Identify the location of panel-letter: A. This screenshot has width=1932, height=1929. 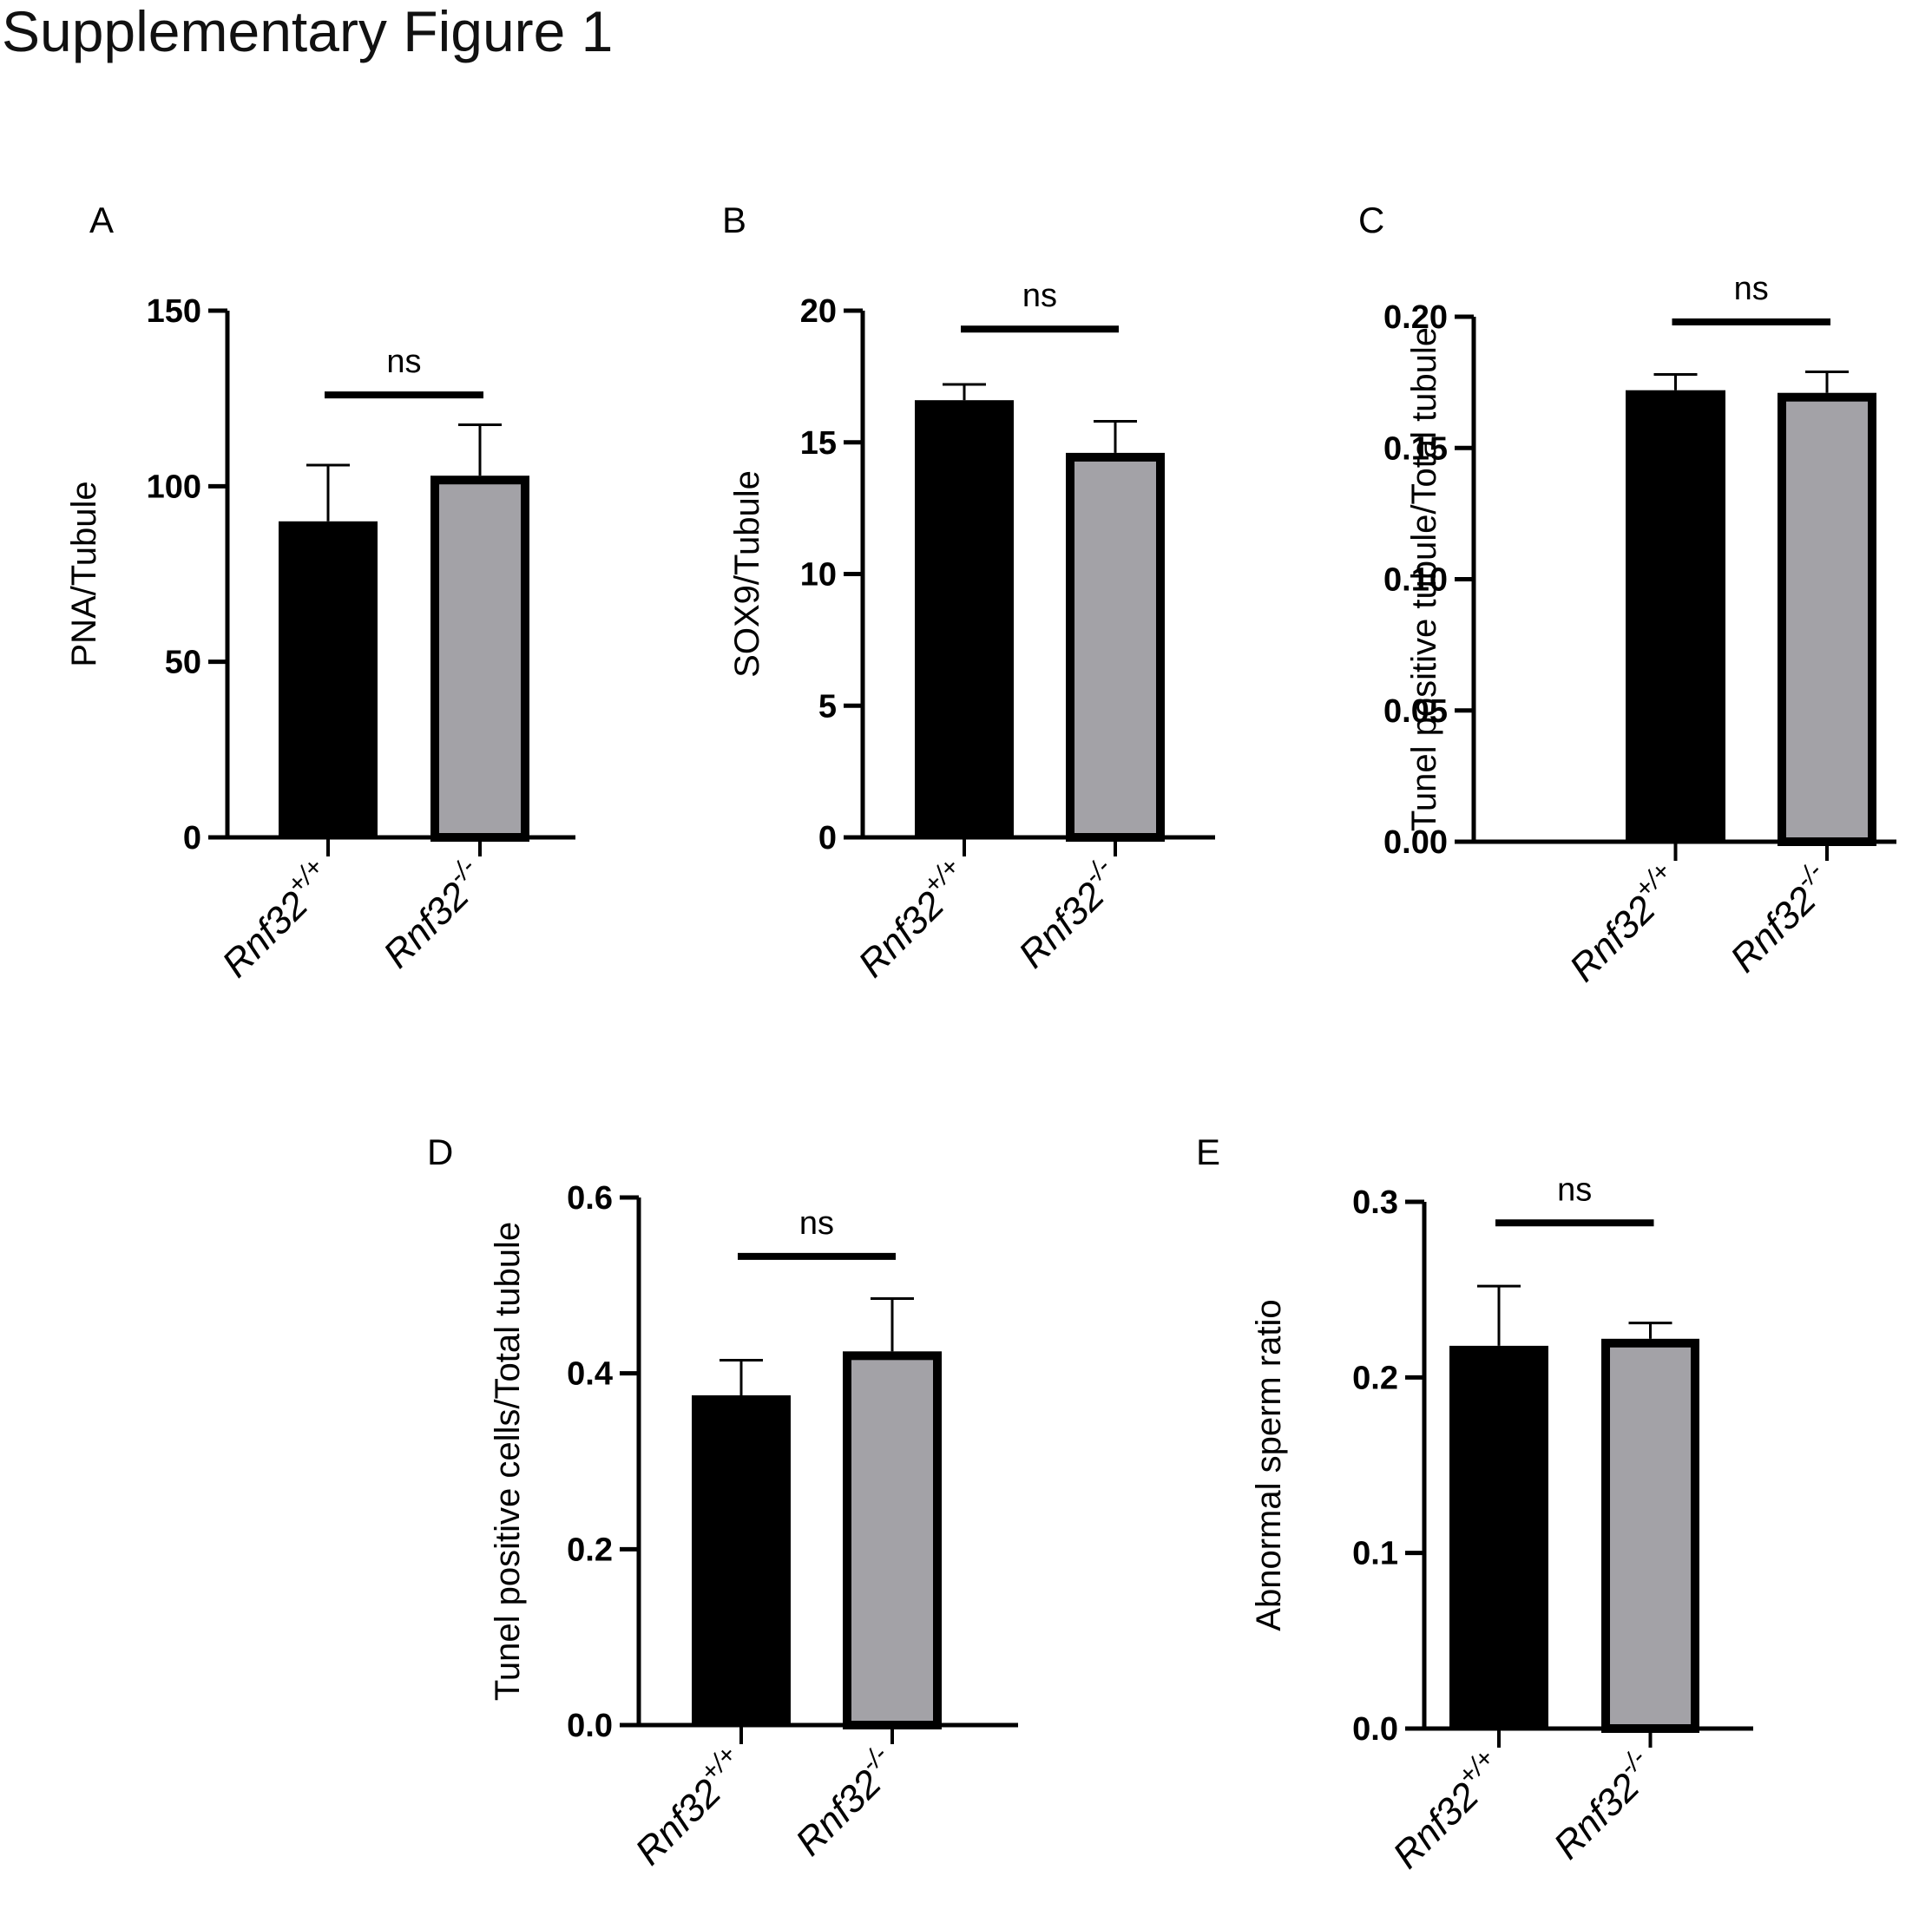
(101, 220).